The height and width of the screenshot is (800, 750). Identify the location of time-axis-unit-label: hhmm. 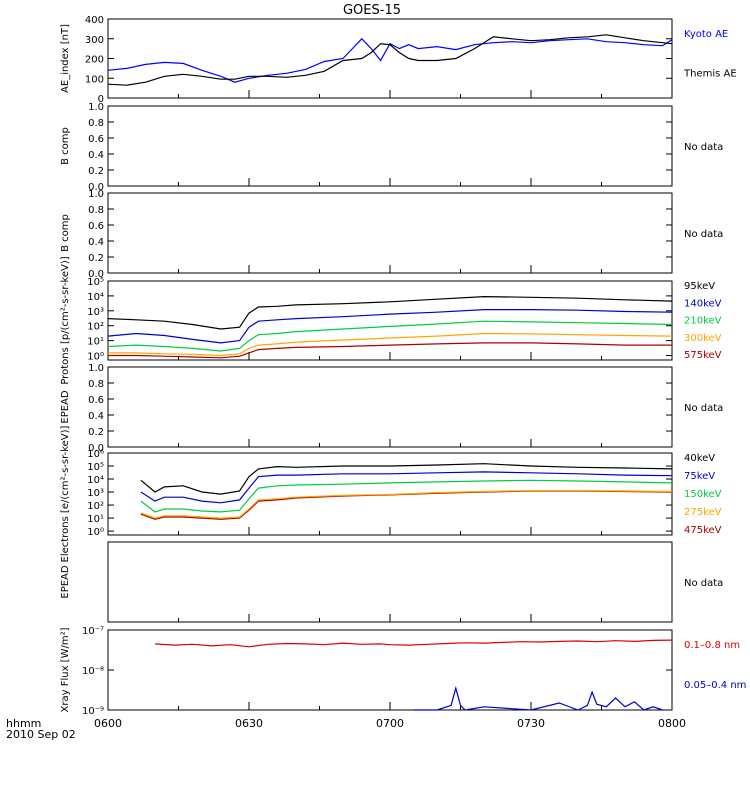
(23, 723).